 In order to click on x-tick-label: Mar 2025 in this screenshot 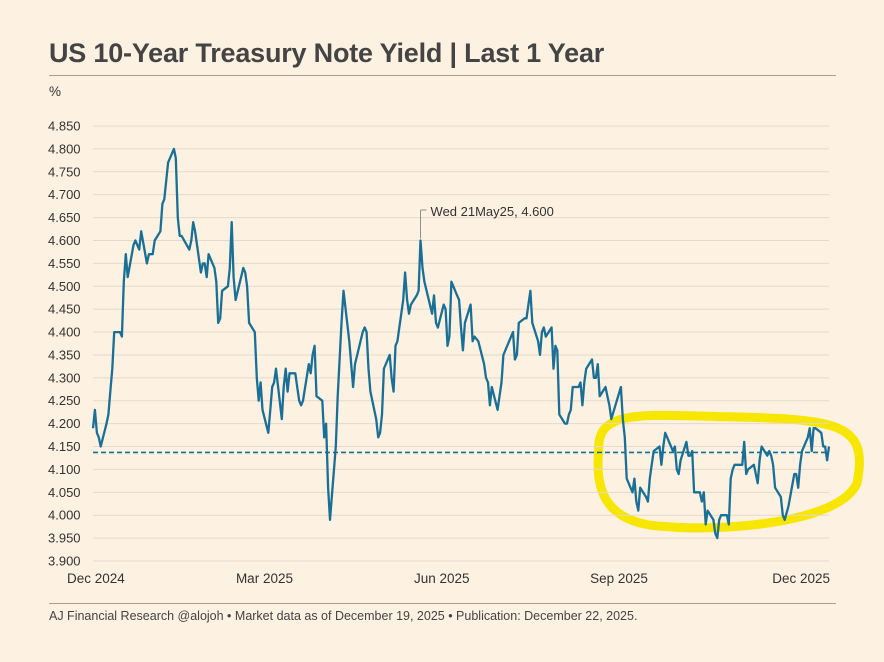, I will do `click(264, 578)`.